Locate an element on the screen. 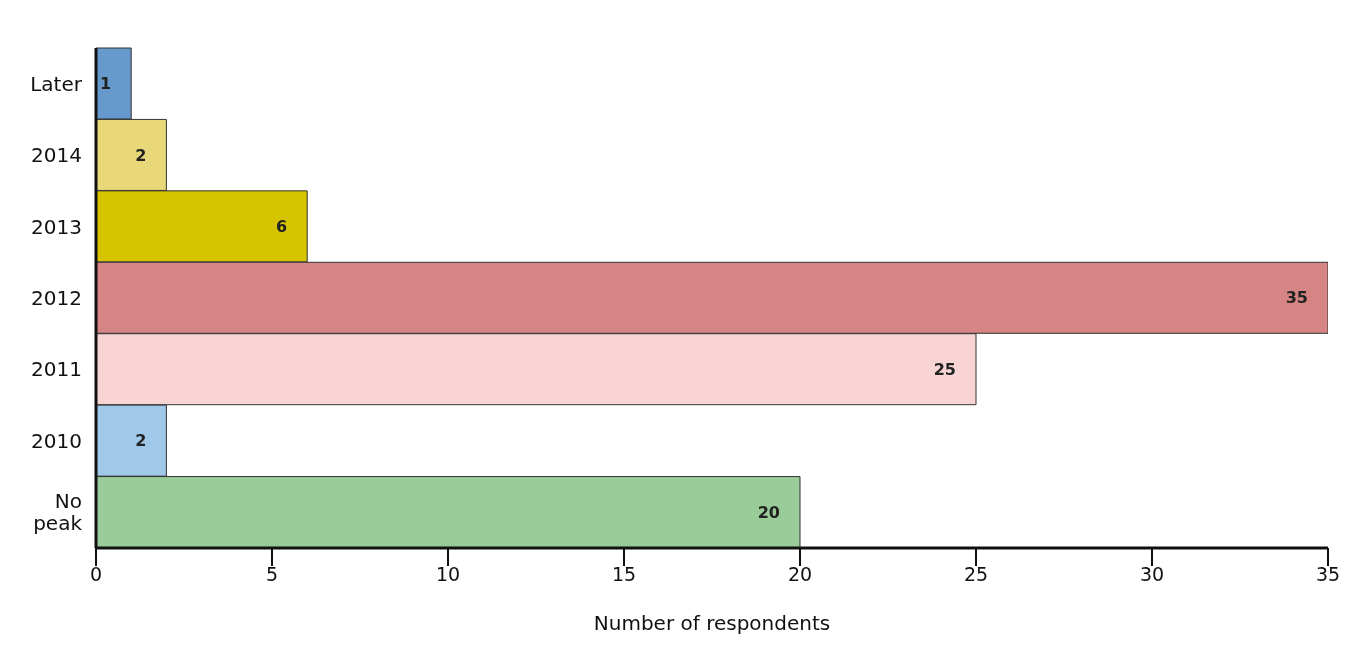  y-tick-label: 2011 is located at coordinates (56, 369).